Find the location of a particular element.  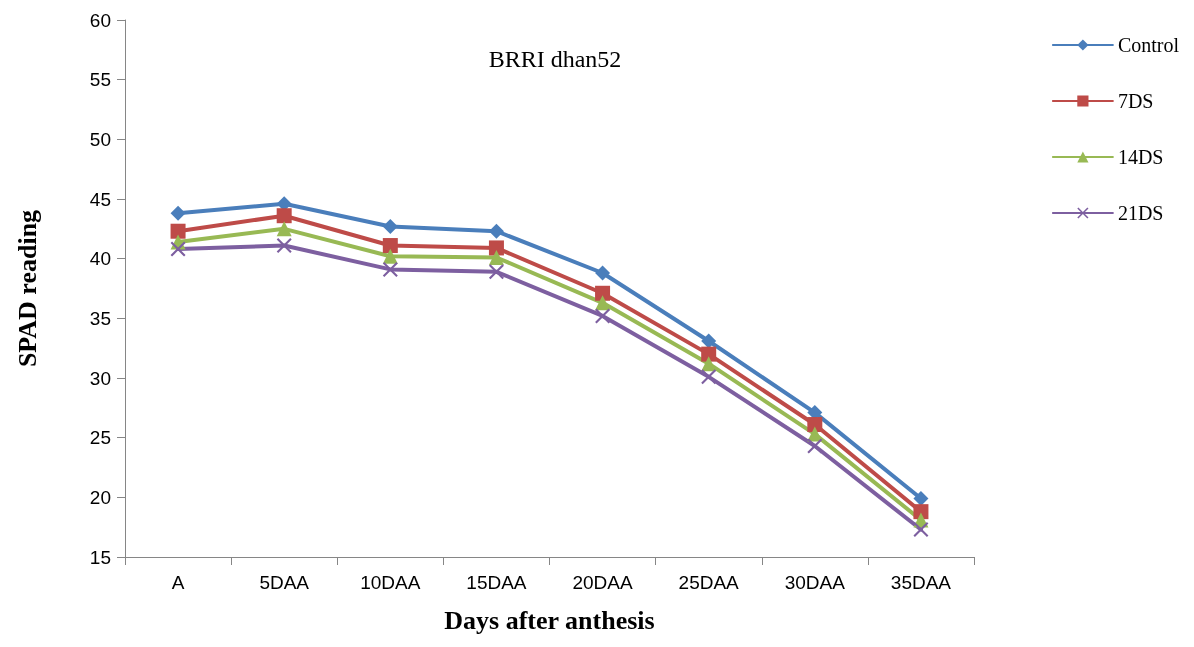

y-tick-label: 15 is located at coordinates (100, 557).